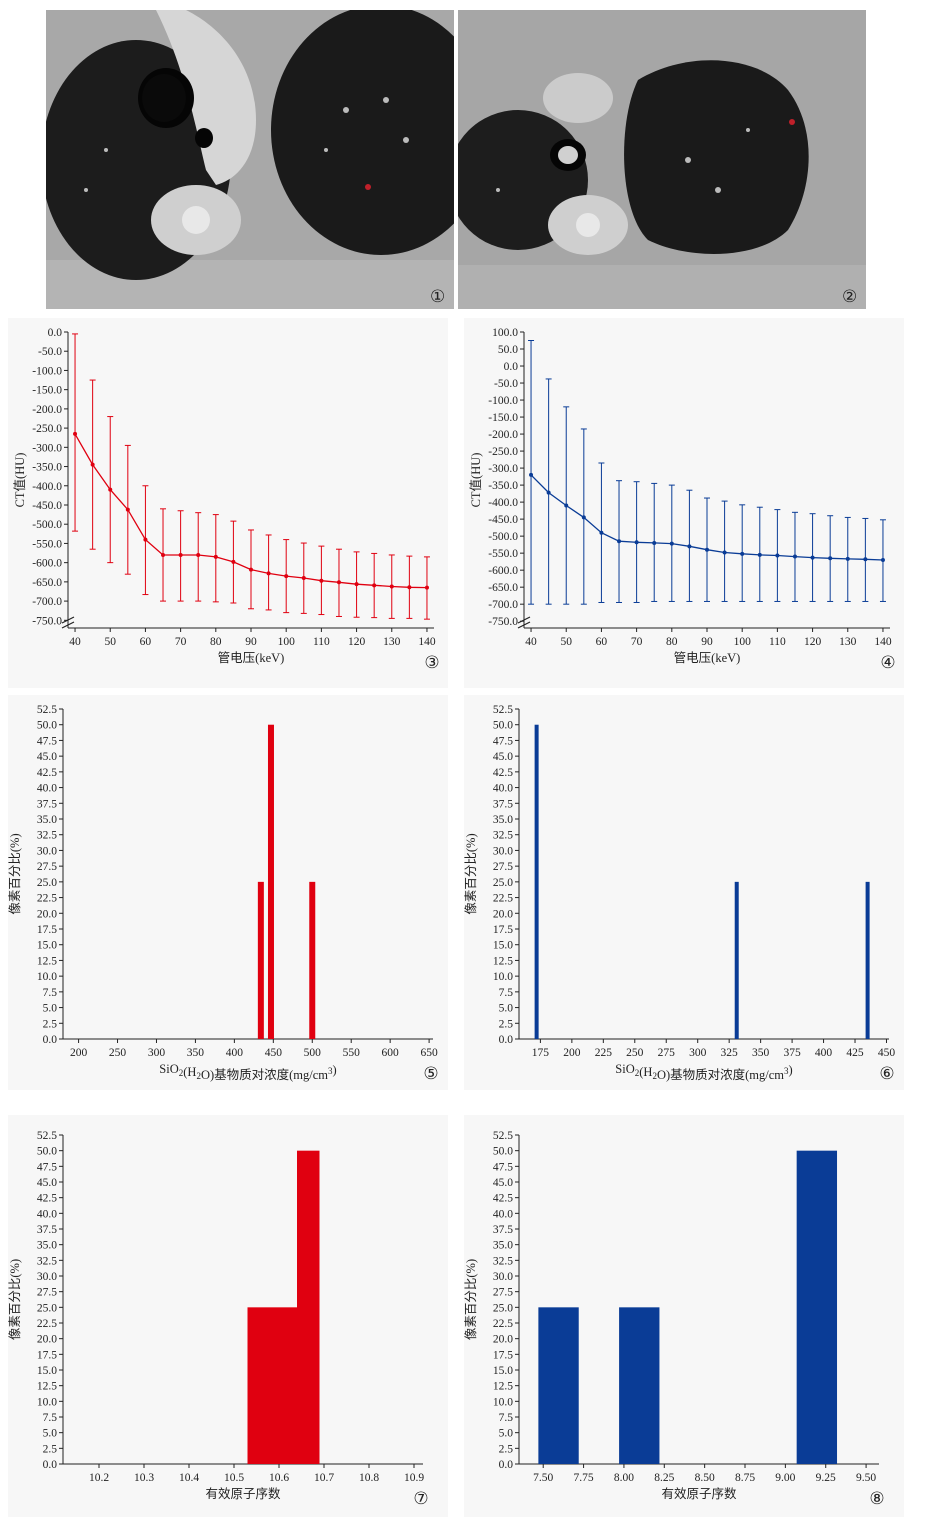 This screenshot has width=936, height=1522. Describe the element at coordinates (431, 663) in the screenshot. I see `panel-marker: ③` at that location.